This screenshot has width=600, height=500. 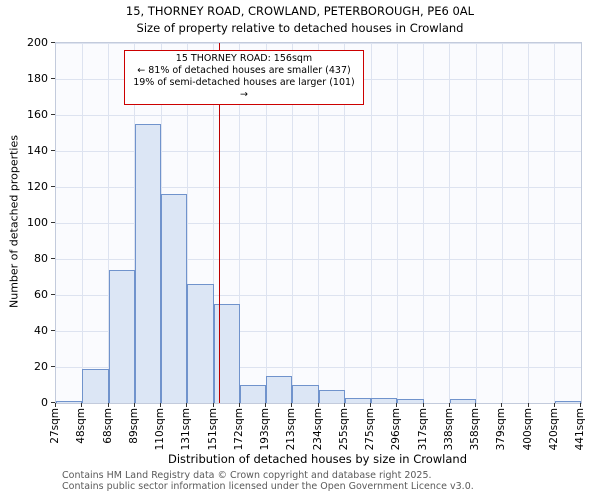 I want to click on x-tick-label: 234sqm, so click(x=317, y=429).